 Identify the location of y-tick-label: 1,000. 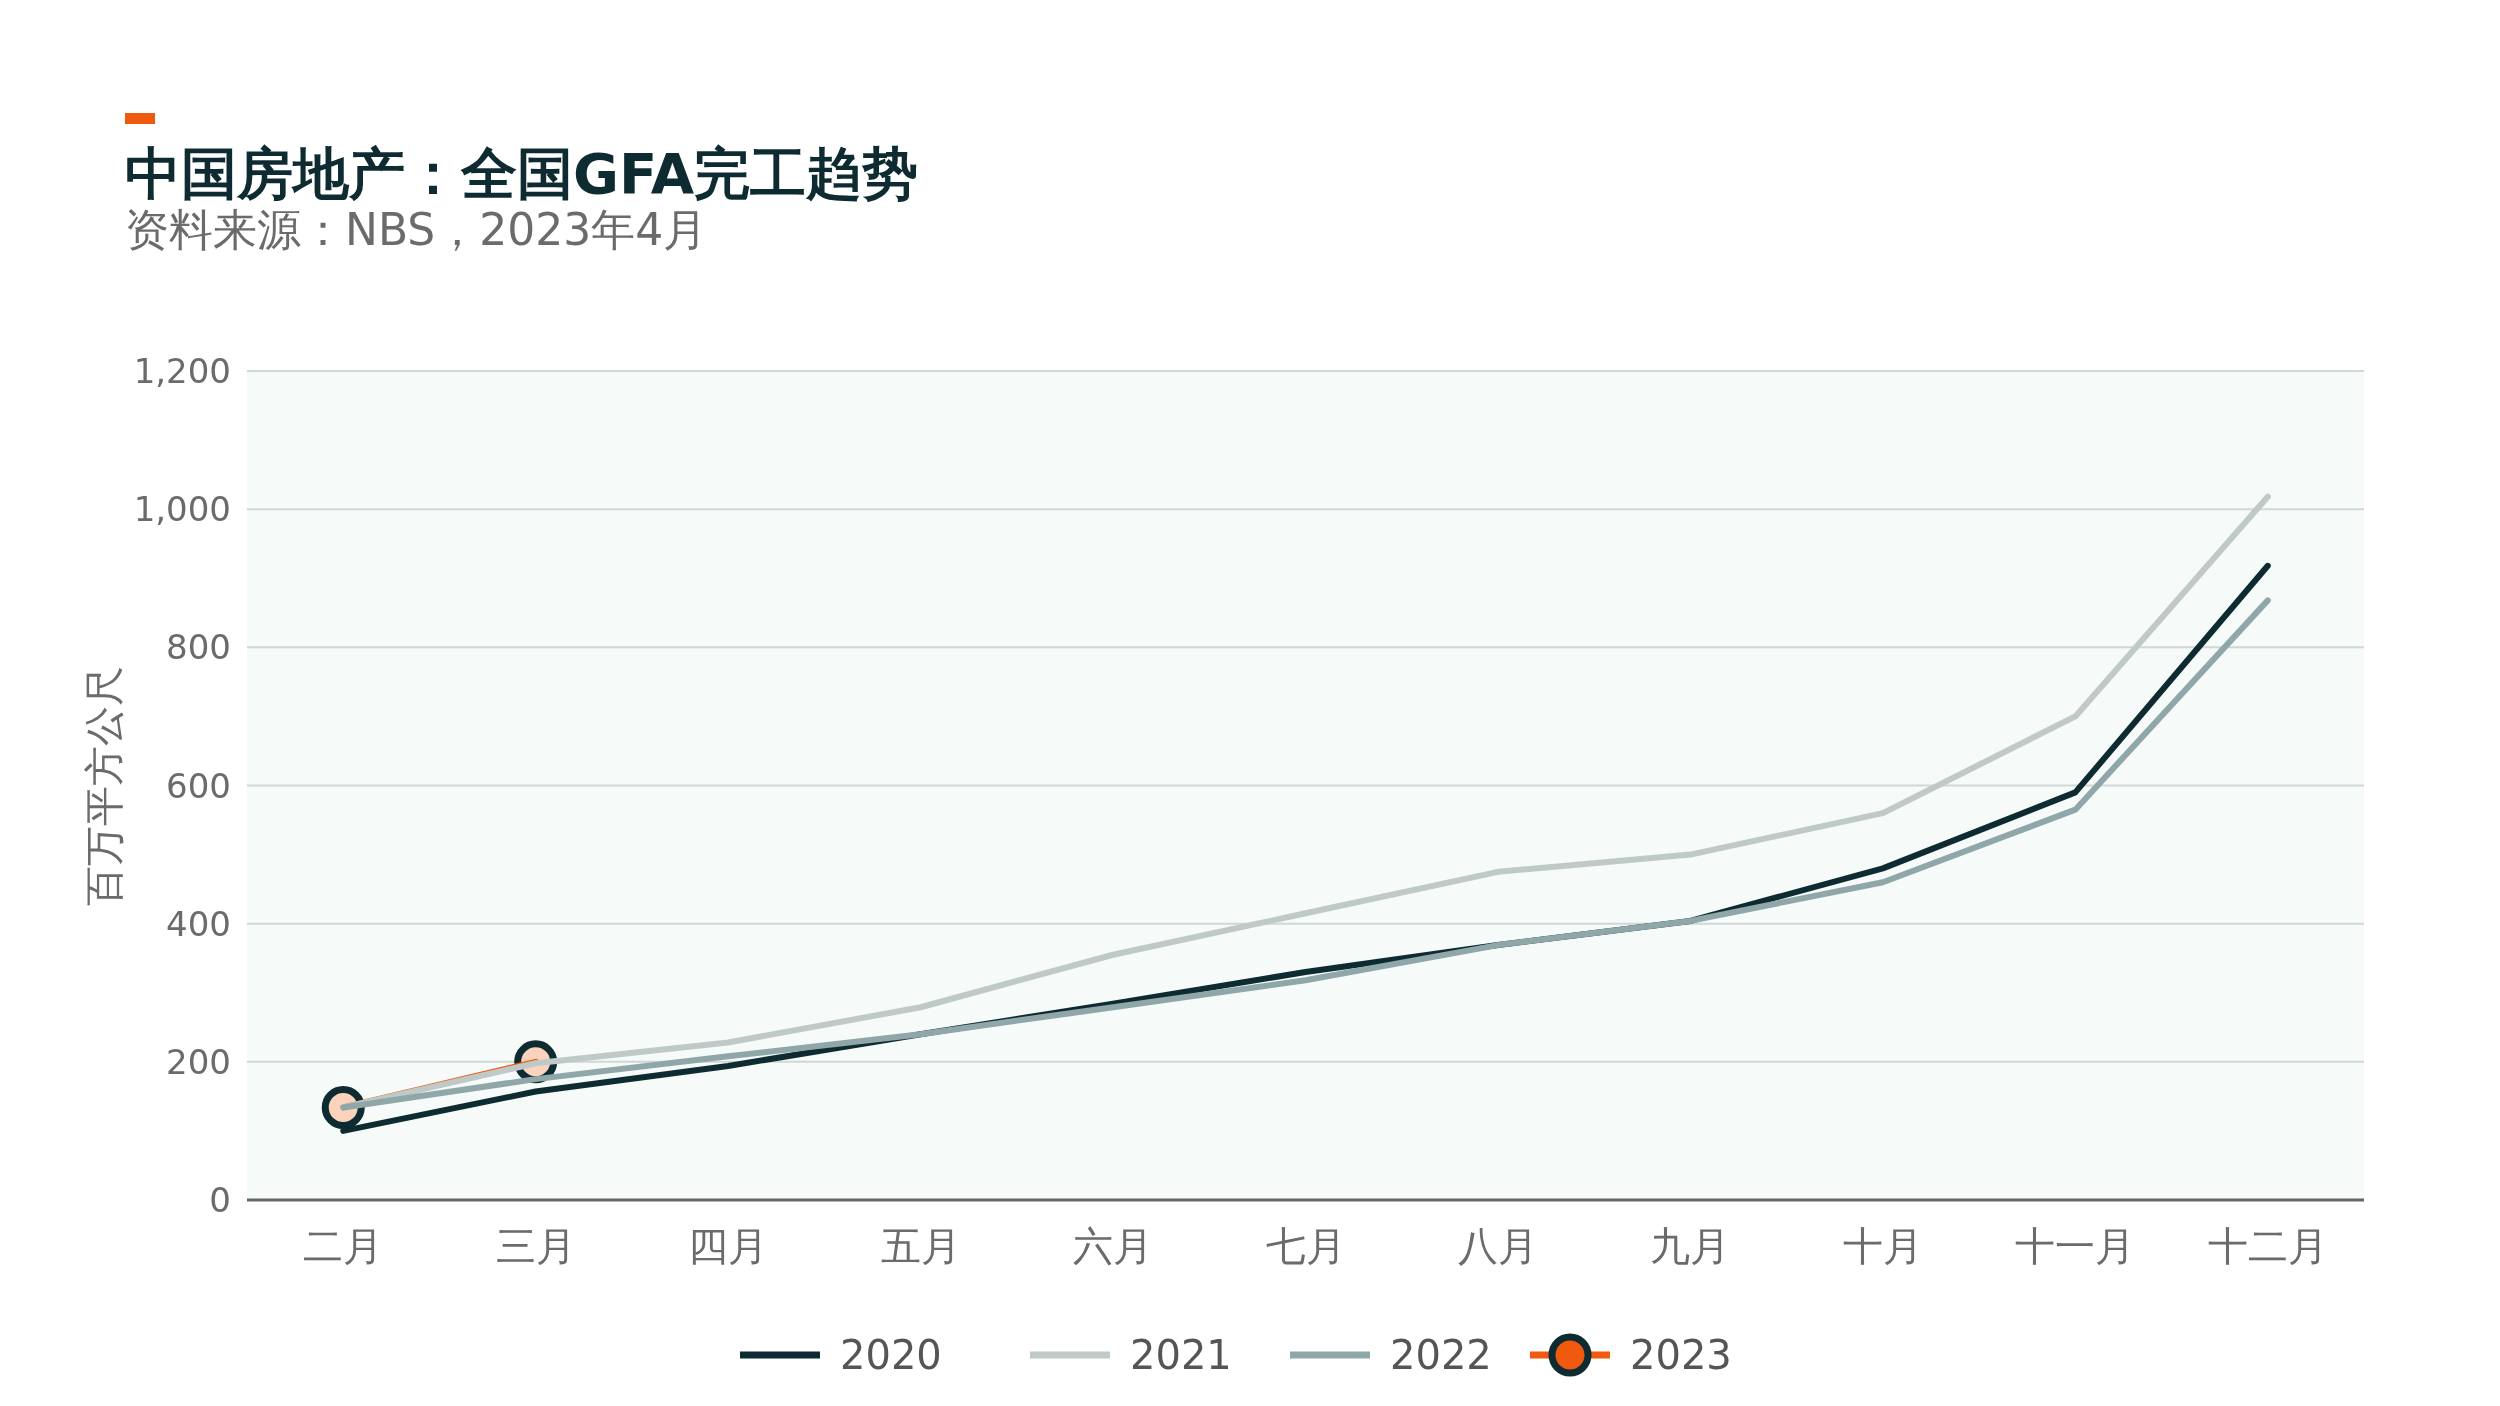
(182, 509).